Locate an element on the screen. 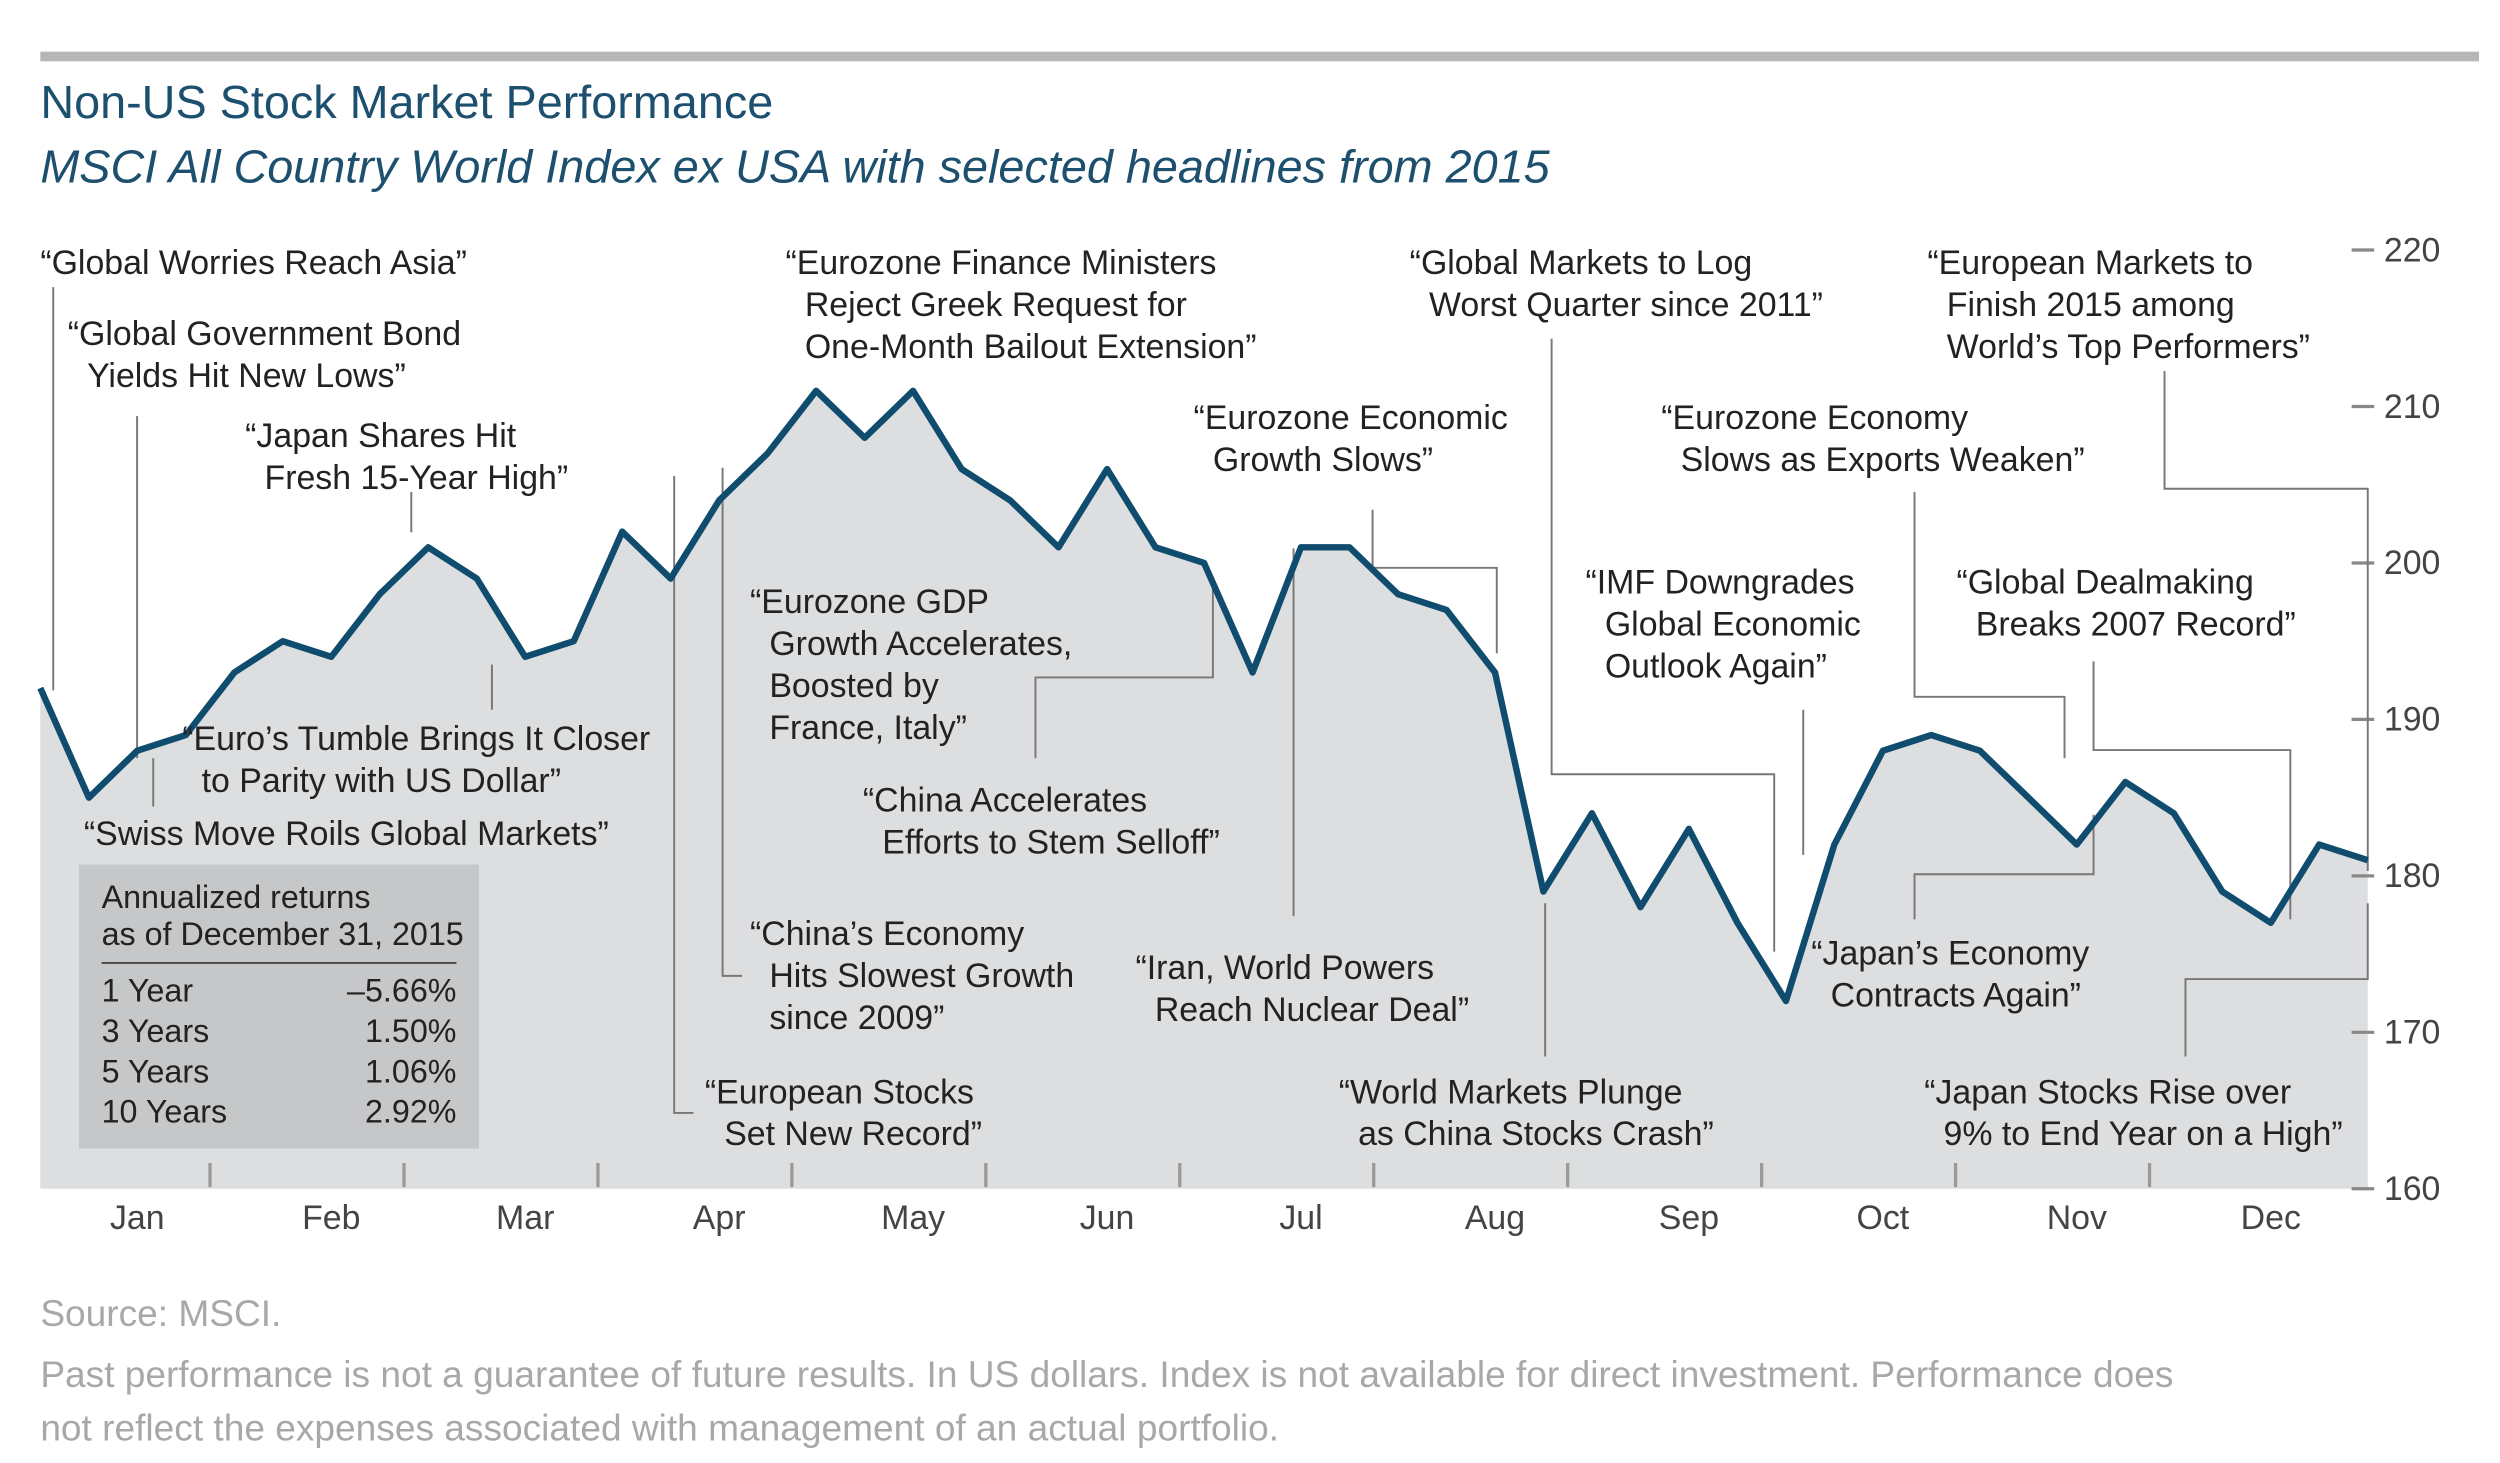  table-cell: 1.50% is located at coordinates (410, 1031).